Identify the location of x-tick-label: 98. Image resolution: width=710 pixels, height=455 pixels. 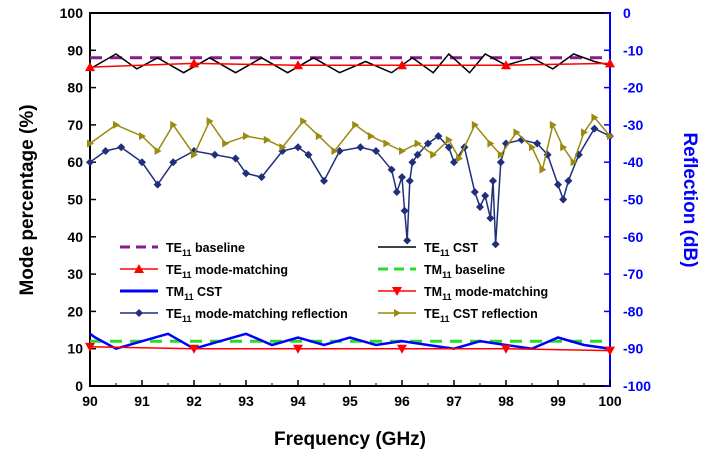
(506, 401).